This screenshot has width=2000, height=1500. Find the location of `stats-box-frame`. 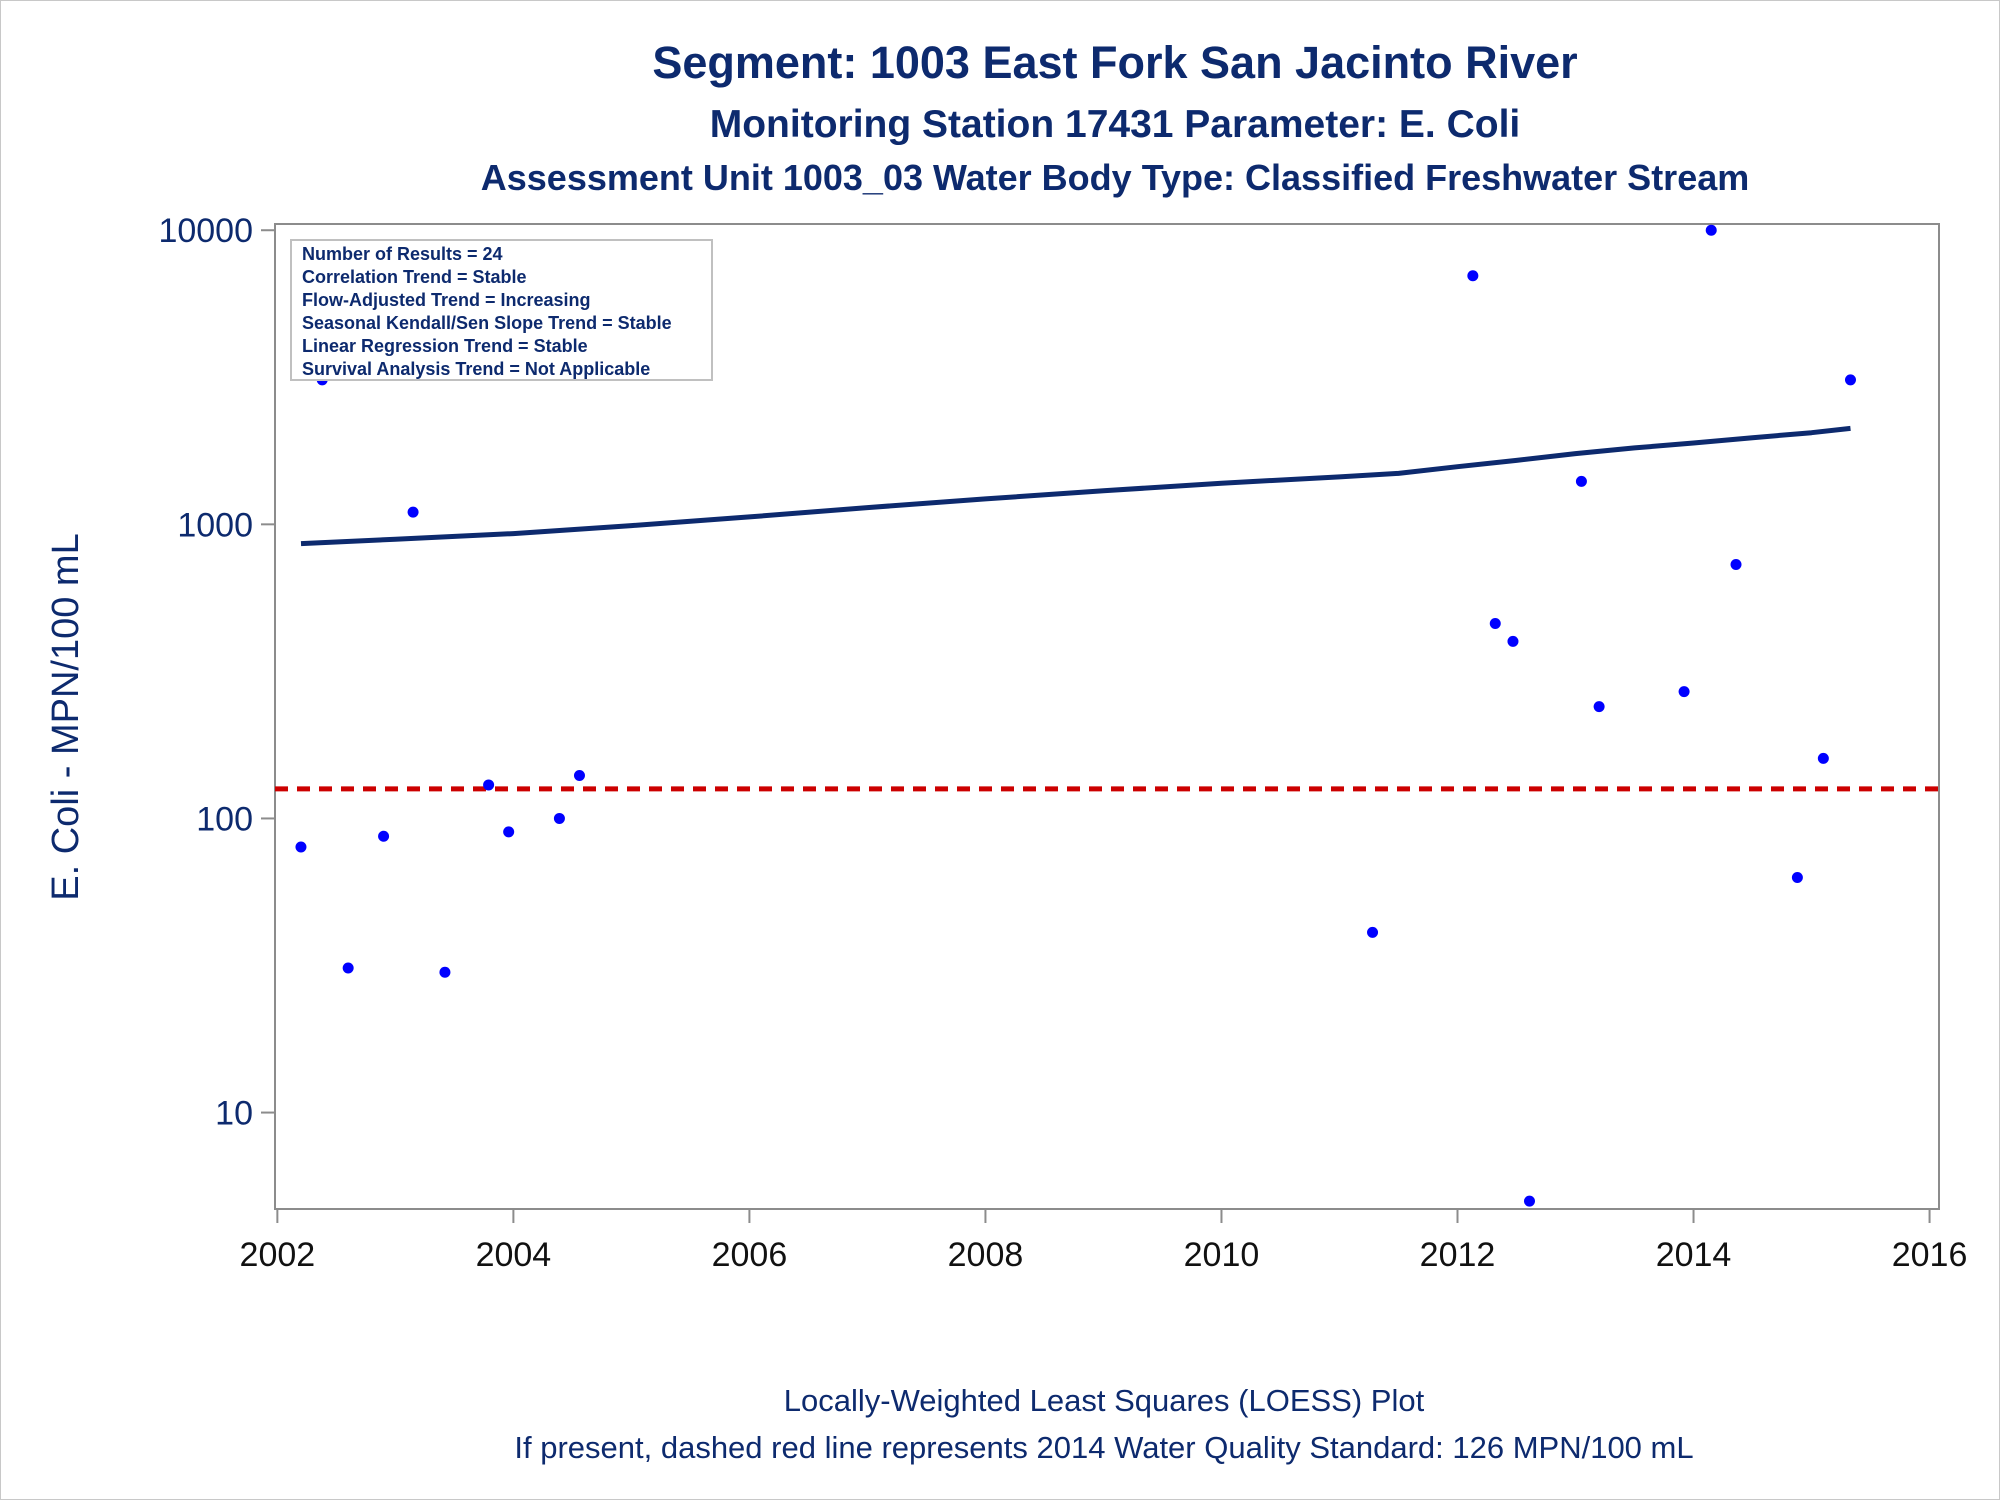

stats-box-frame is located at coordinates (501, 310).